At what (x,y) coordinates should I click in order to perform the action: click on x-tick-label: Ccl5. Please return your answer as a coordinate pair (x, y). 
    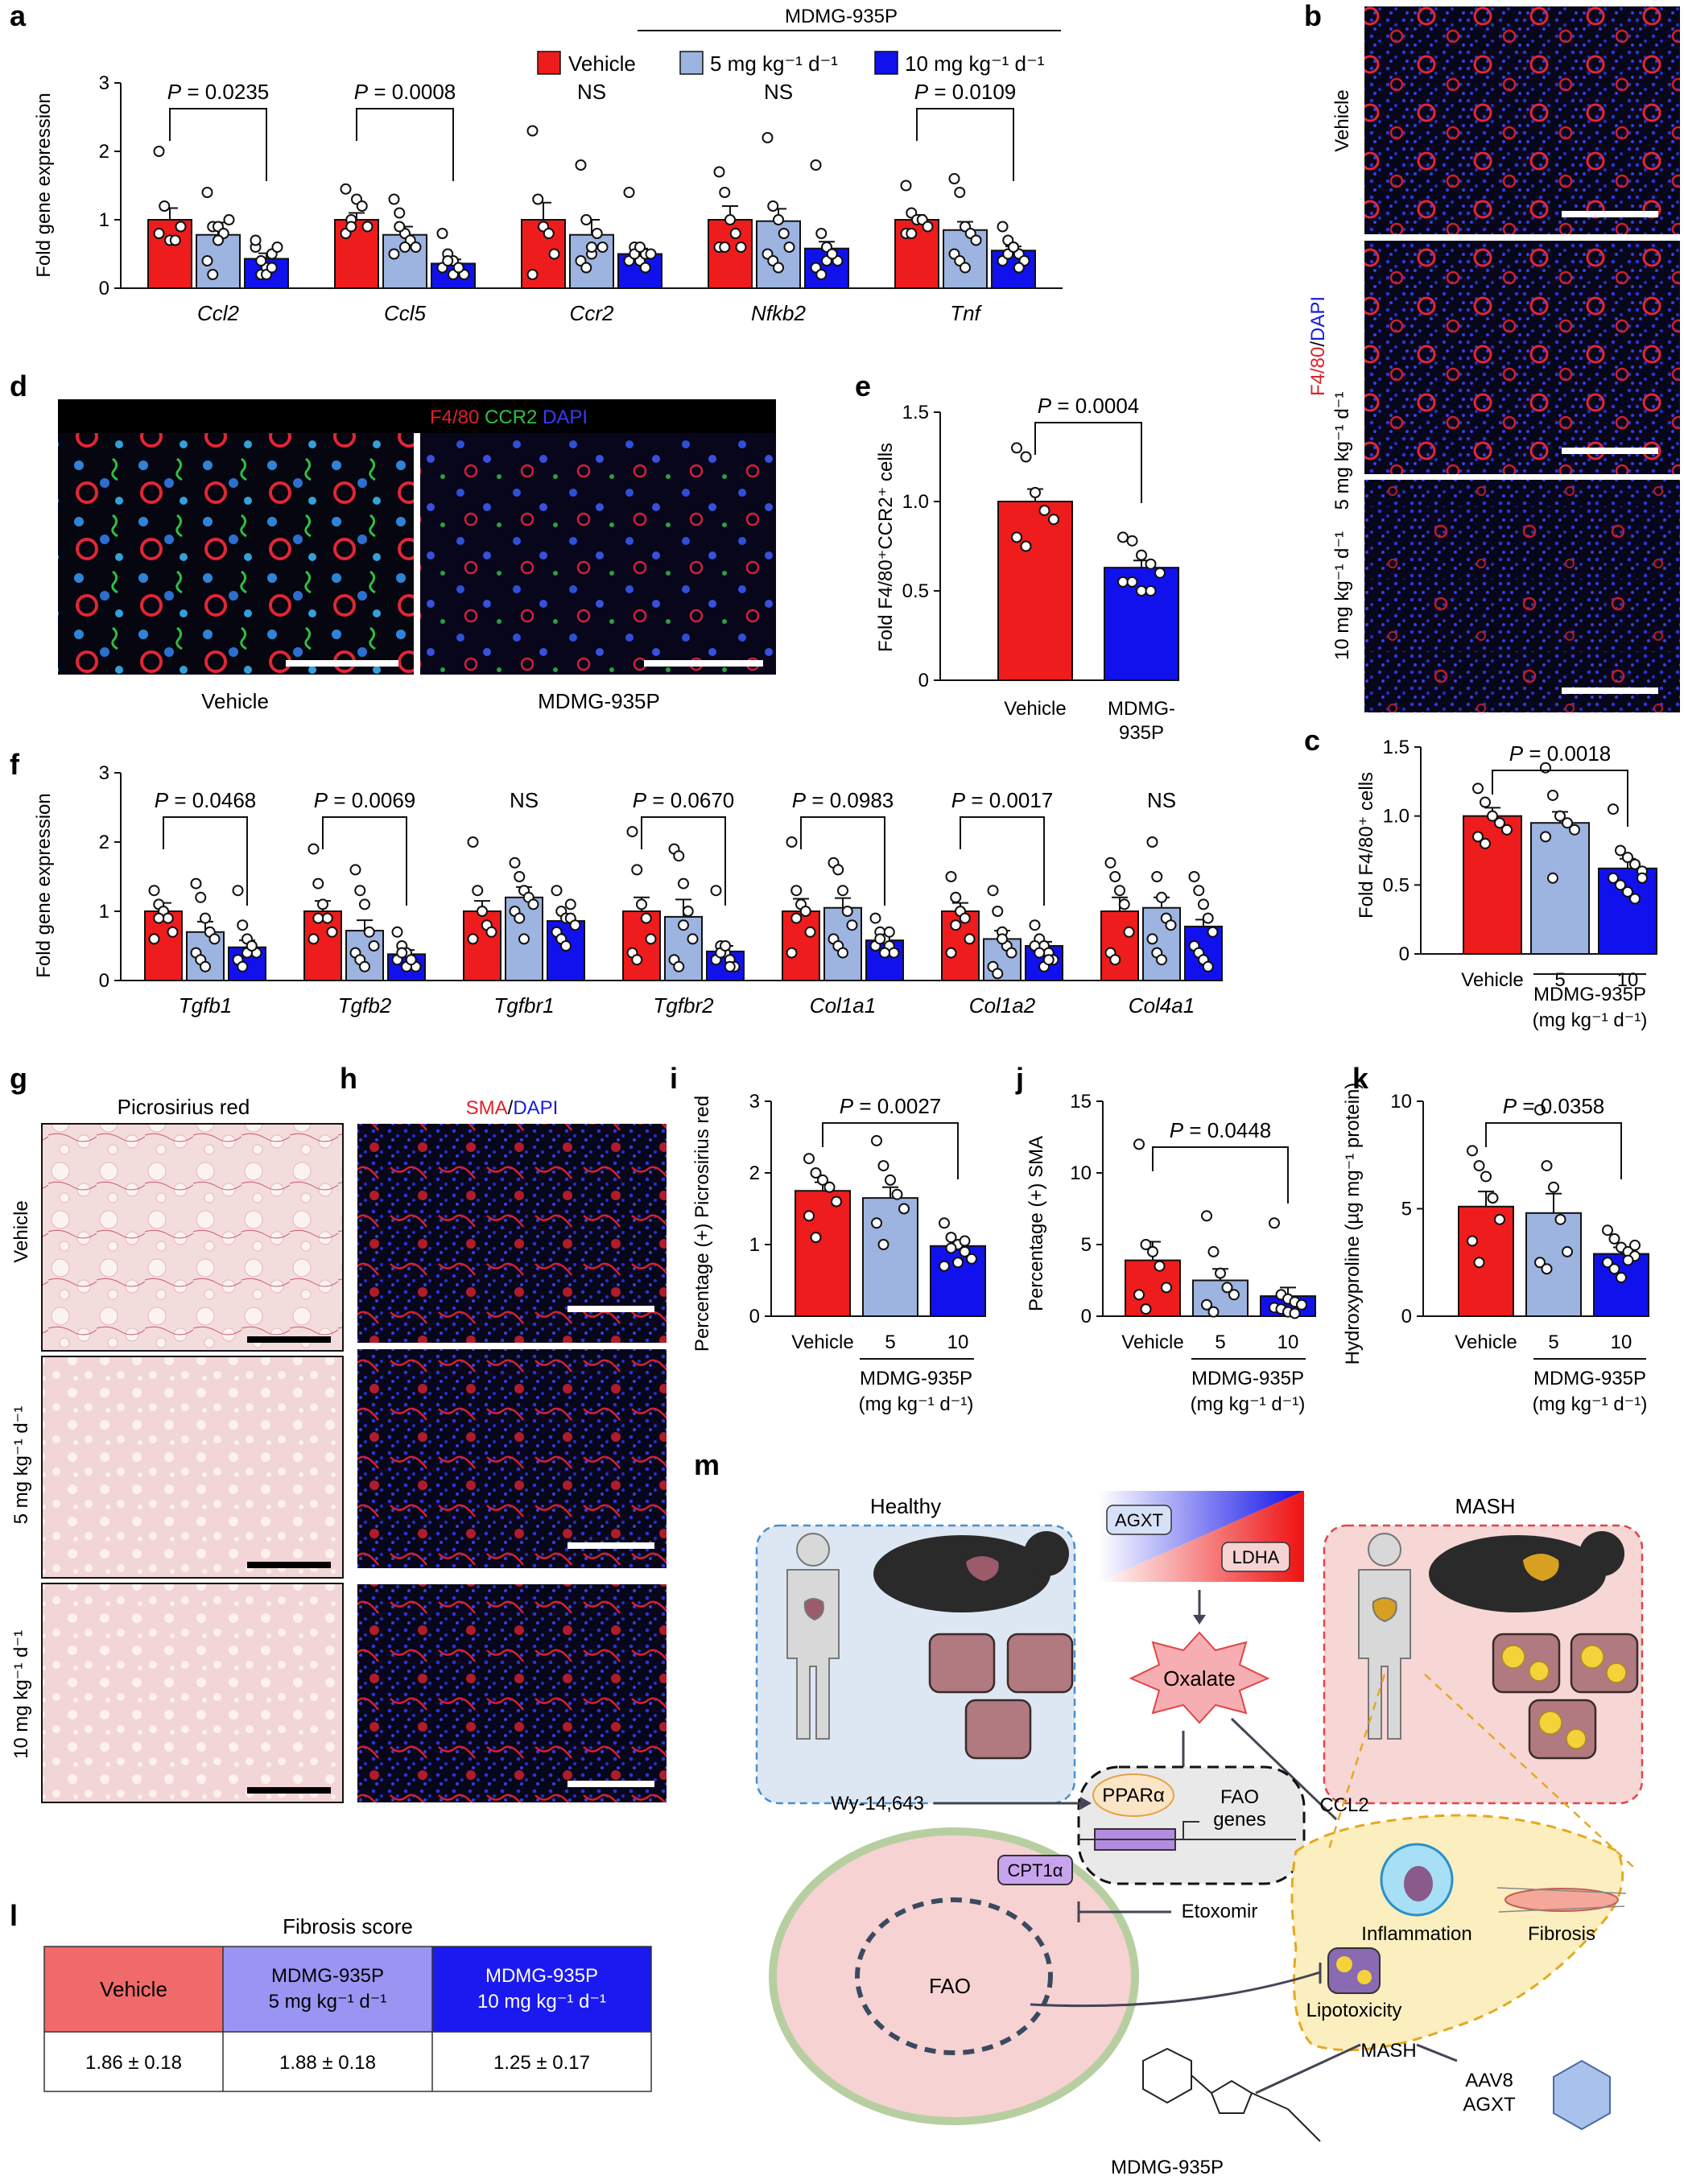
    Looking at the image, I should click on (405, 313).